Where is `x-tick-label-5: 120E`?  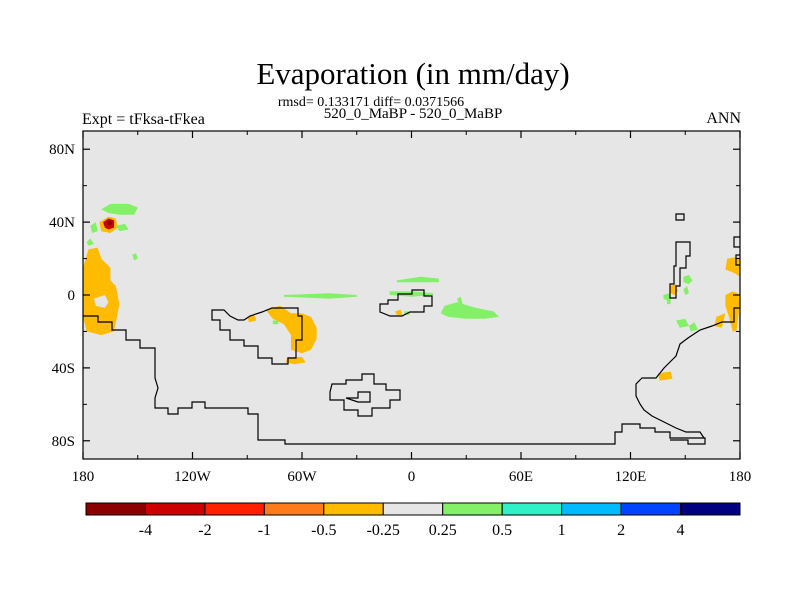
x-tick-label-5: 120E is located at coordinates (631, 477).